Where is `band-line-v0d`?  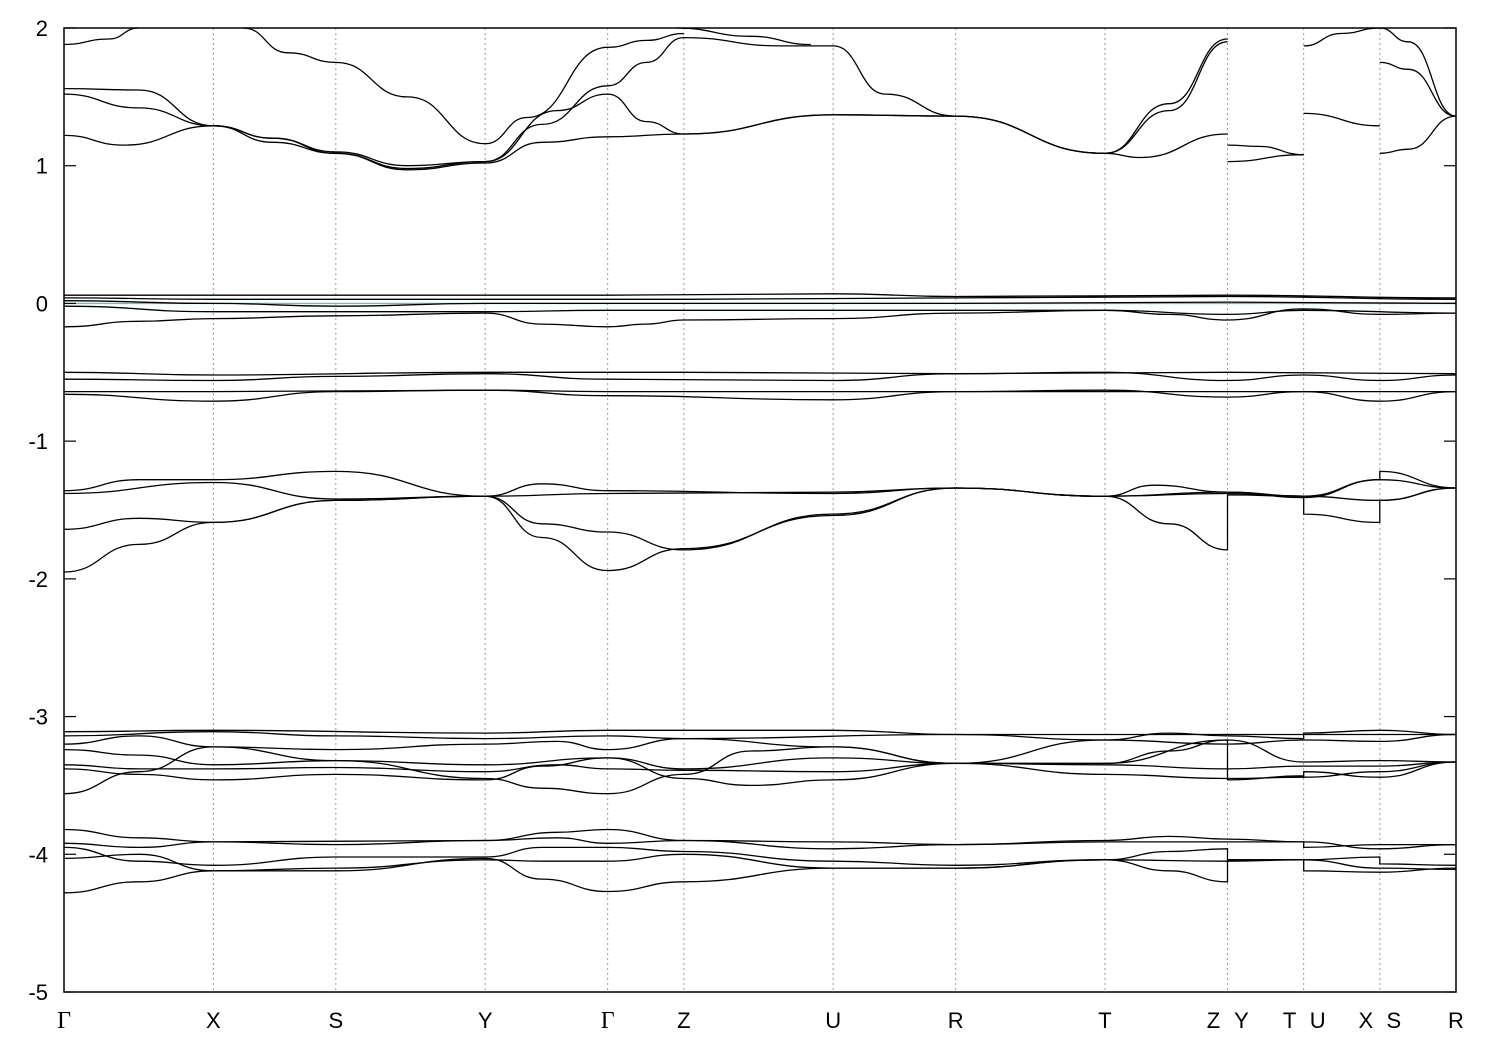
band-line-v0d is located at coordinates (760, 310).